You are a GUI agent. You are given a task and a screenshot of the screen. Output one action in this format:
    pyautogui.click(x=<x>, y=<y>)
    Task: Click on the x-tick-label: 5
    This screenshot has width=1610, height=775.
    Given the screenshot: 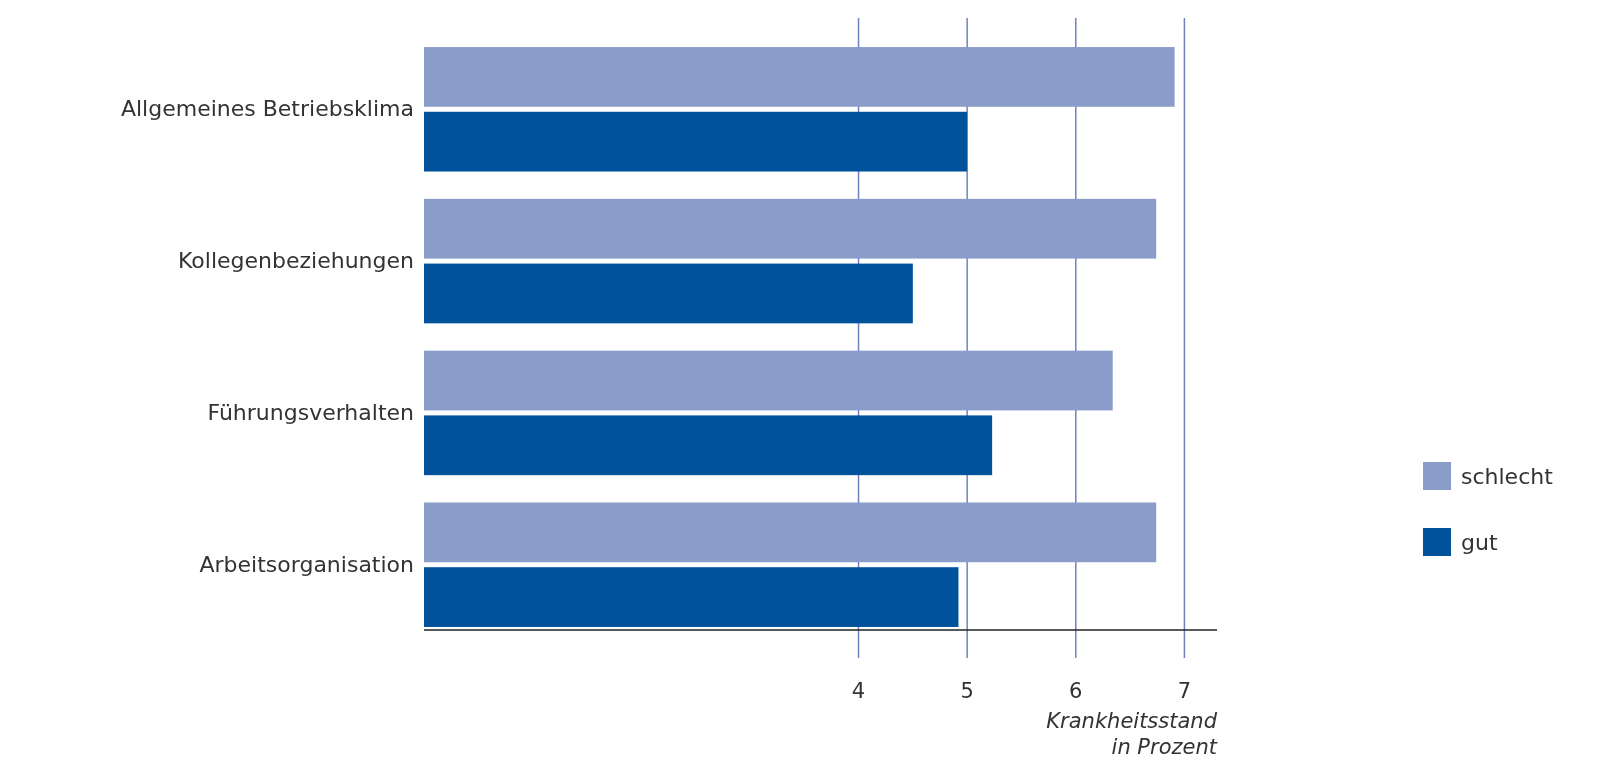 What is the action you would take?
    pyautogui.click(x=967, y=691)
    